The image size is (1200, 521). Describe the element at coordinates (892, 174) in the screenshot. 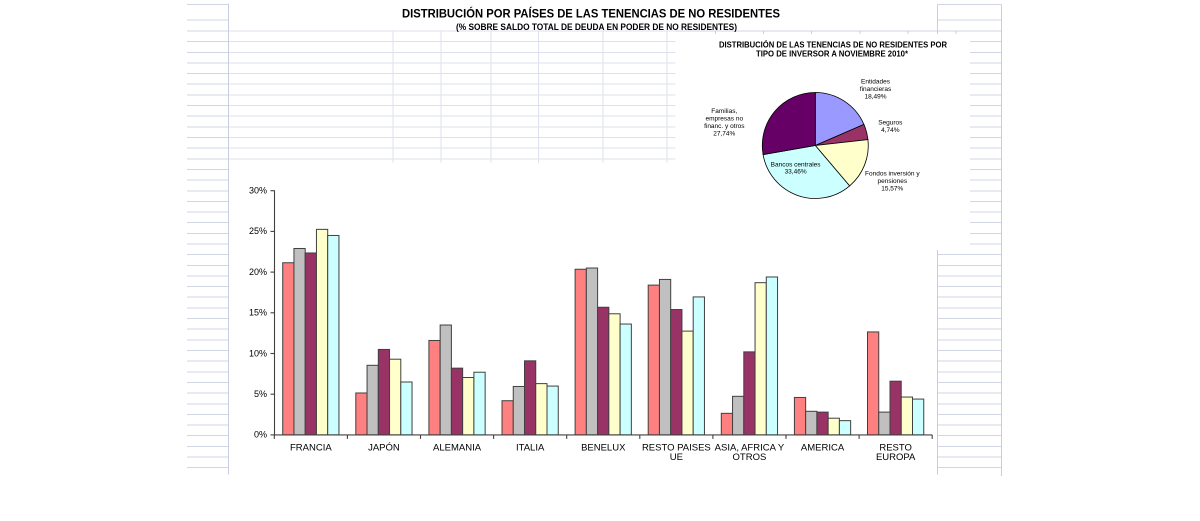

I see `svg-text: Fondos inversión y` at that location.